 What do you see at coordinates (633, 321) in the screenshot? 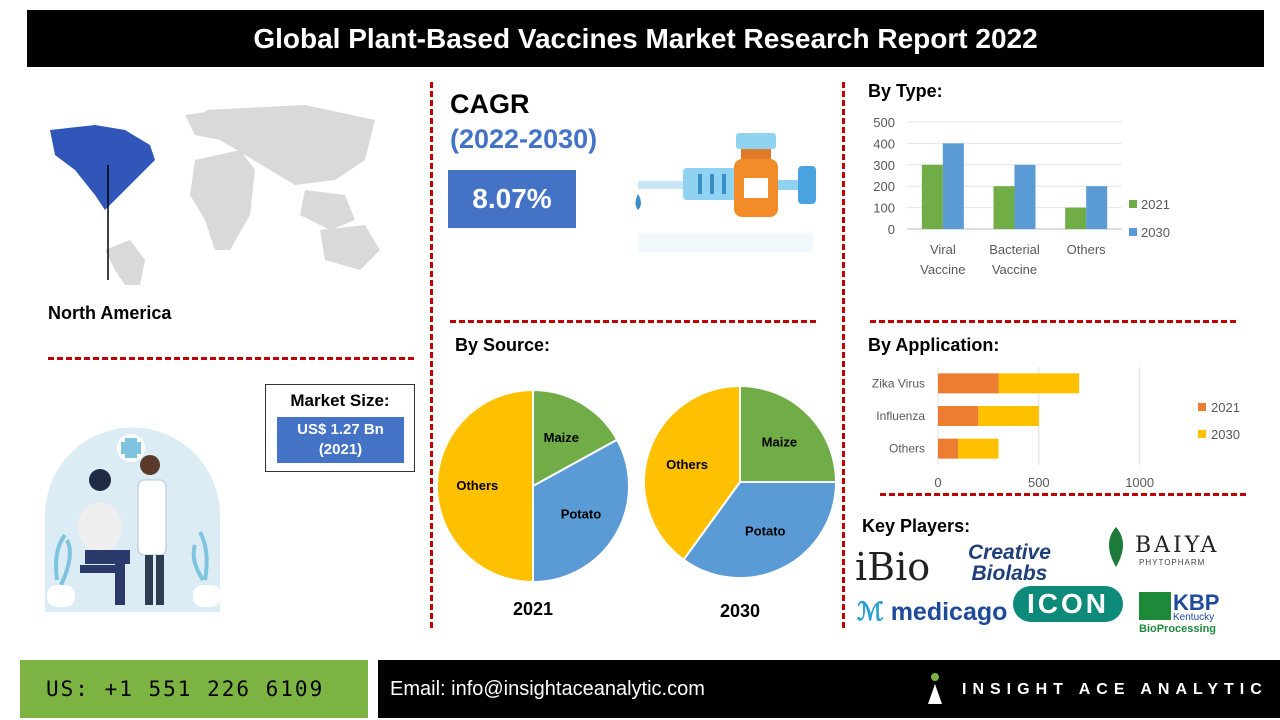
I see `divider-cagr` at bounding box center [633, 321].